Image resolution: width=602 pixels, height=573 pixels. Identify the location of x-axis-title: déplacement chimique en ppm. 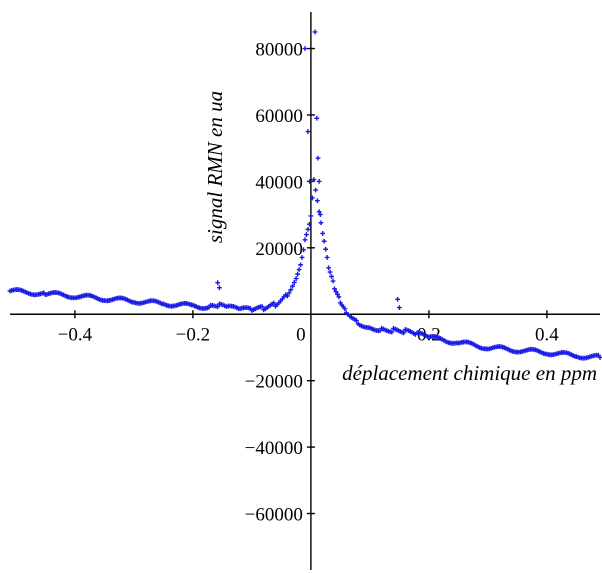
(469, 373).